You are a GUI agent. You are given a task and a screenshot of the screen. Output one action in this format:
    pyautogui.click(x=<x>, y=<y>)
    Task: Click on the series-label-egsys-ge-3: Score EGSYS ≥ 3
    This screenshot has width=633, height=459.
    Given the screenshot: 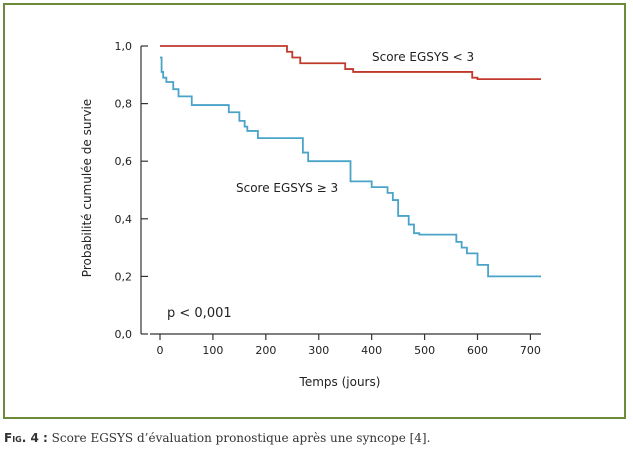 What is the action you would take?
    pyautogui.click(x=287, y=188)
    